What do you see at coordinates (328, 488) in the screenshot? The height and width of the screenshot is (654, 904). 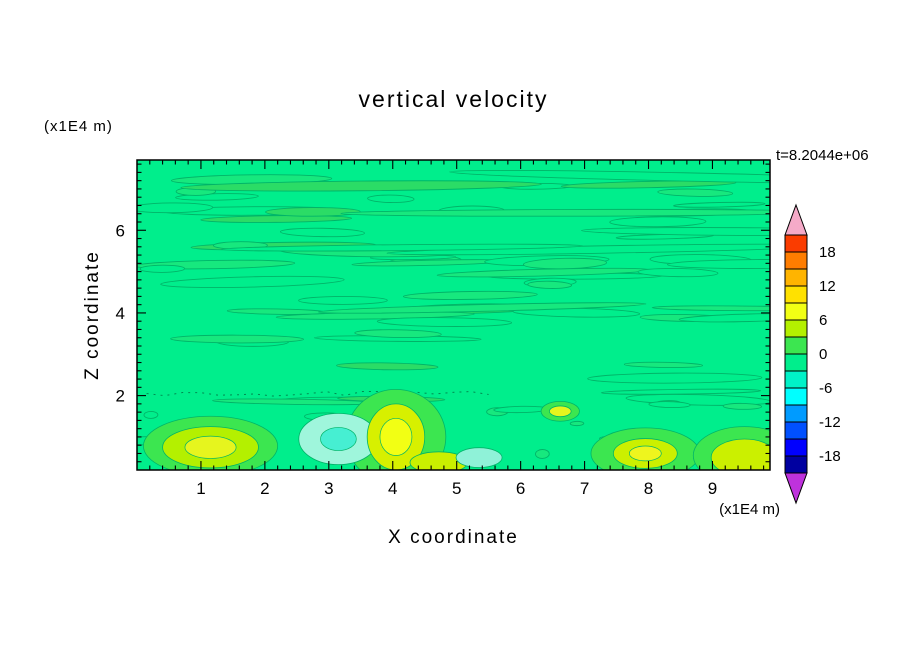 I see `x-tick-label: 3` at bounding box center [328, 488].